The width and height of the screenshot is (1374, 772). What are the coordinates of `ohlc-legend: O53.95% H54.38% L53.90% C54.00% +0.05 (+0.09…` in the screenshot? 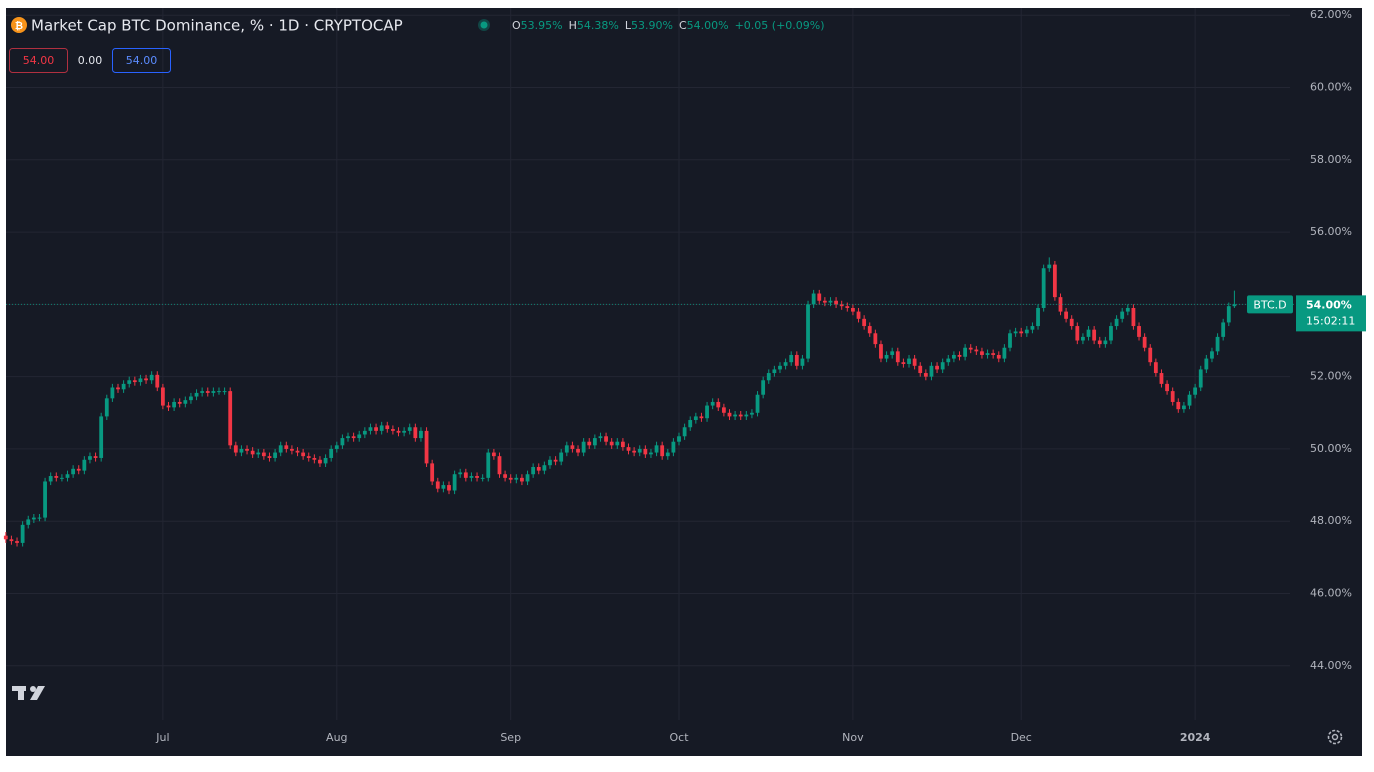 It's located at (668, 25).